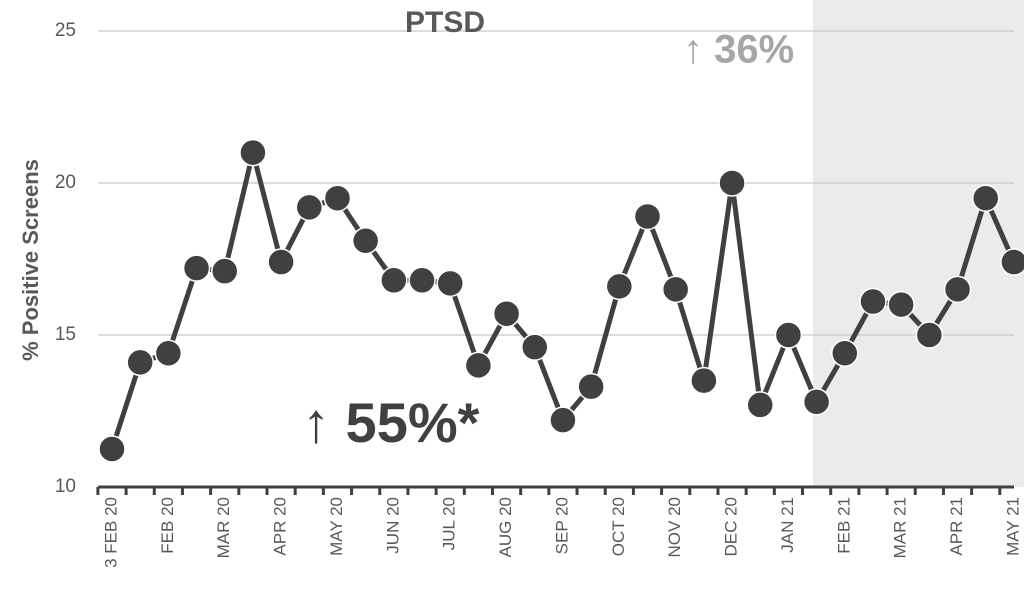 The image size is (1024, 589). I want to click on x-tick-label: JUL 20, so click(449, 523).